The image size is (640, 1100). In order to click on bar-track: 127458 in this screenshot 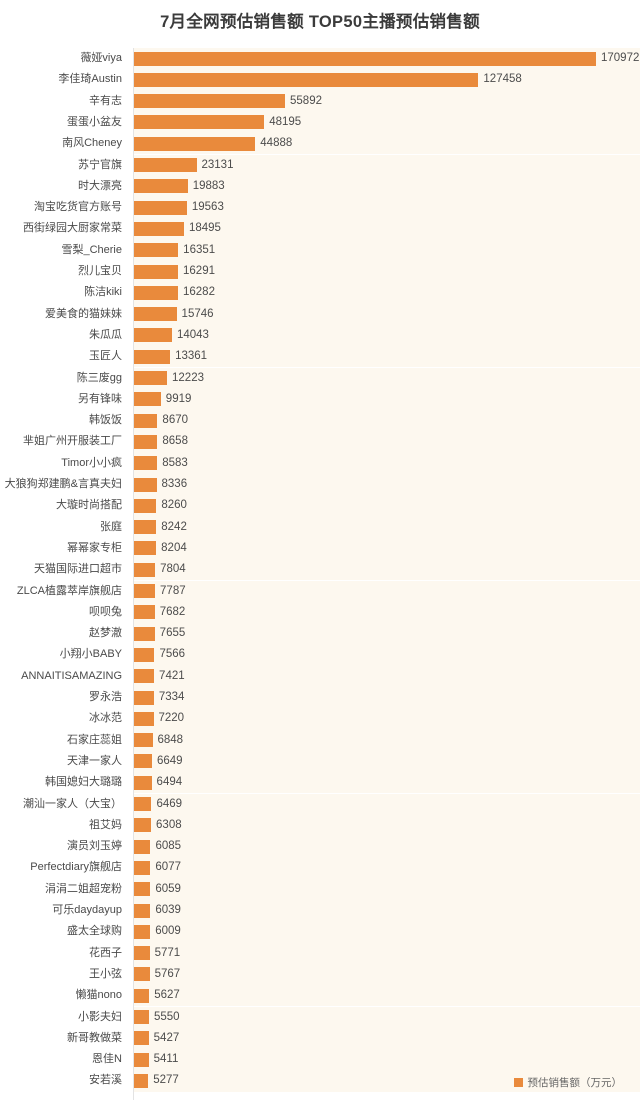, I will do `click(387, 80)`.